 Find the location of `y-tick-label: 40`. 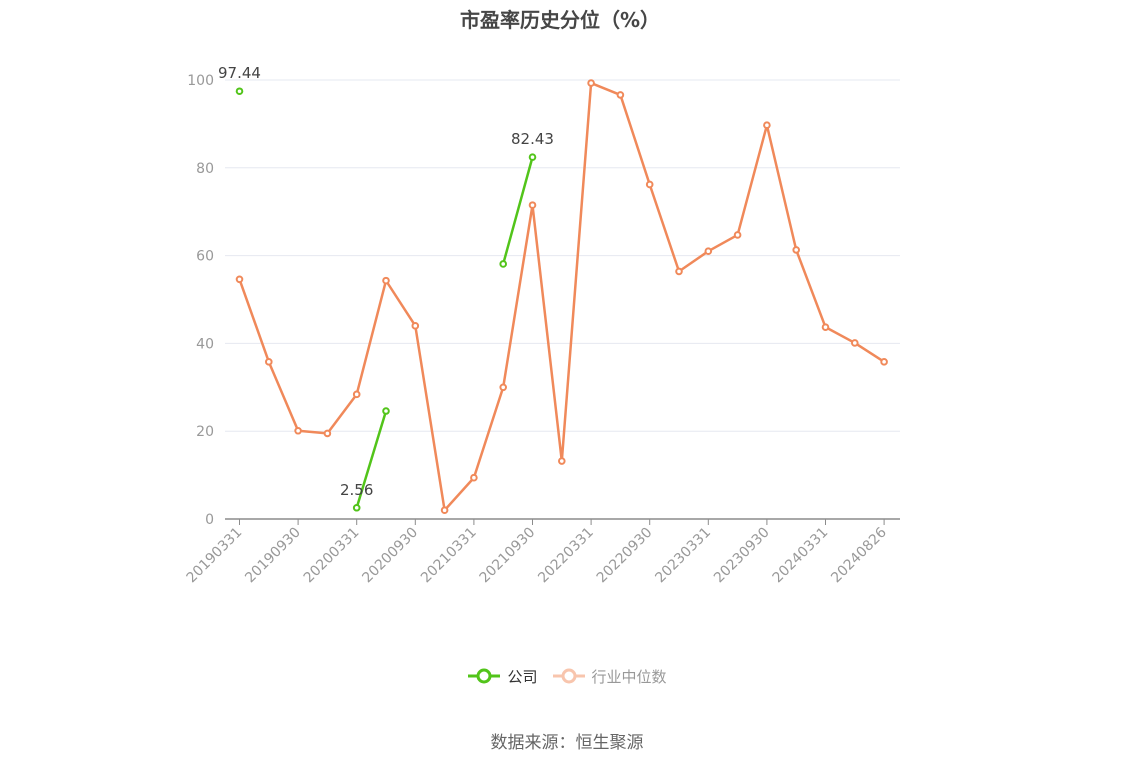

y-tick-label: 40 is located at coordinates (205, 344).